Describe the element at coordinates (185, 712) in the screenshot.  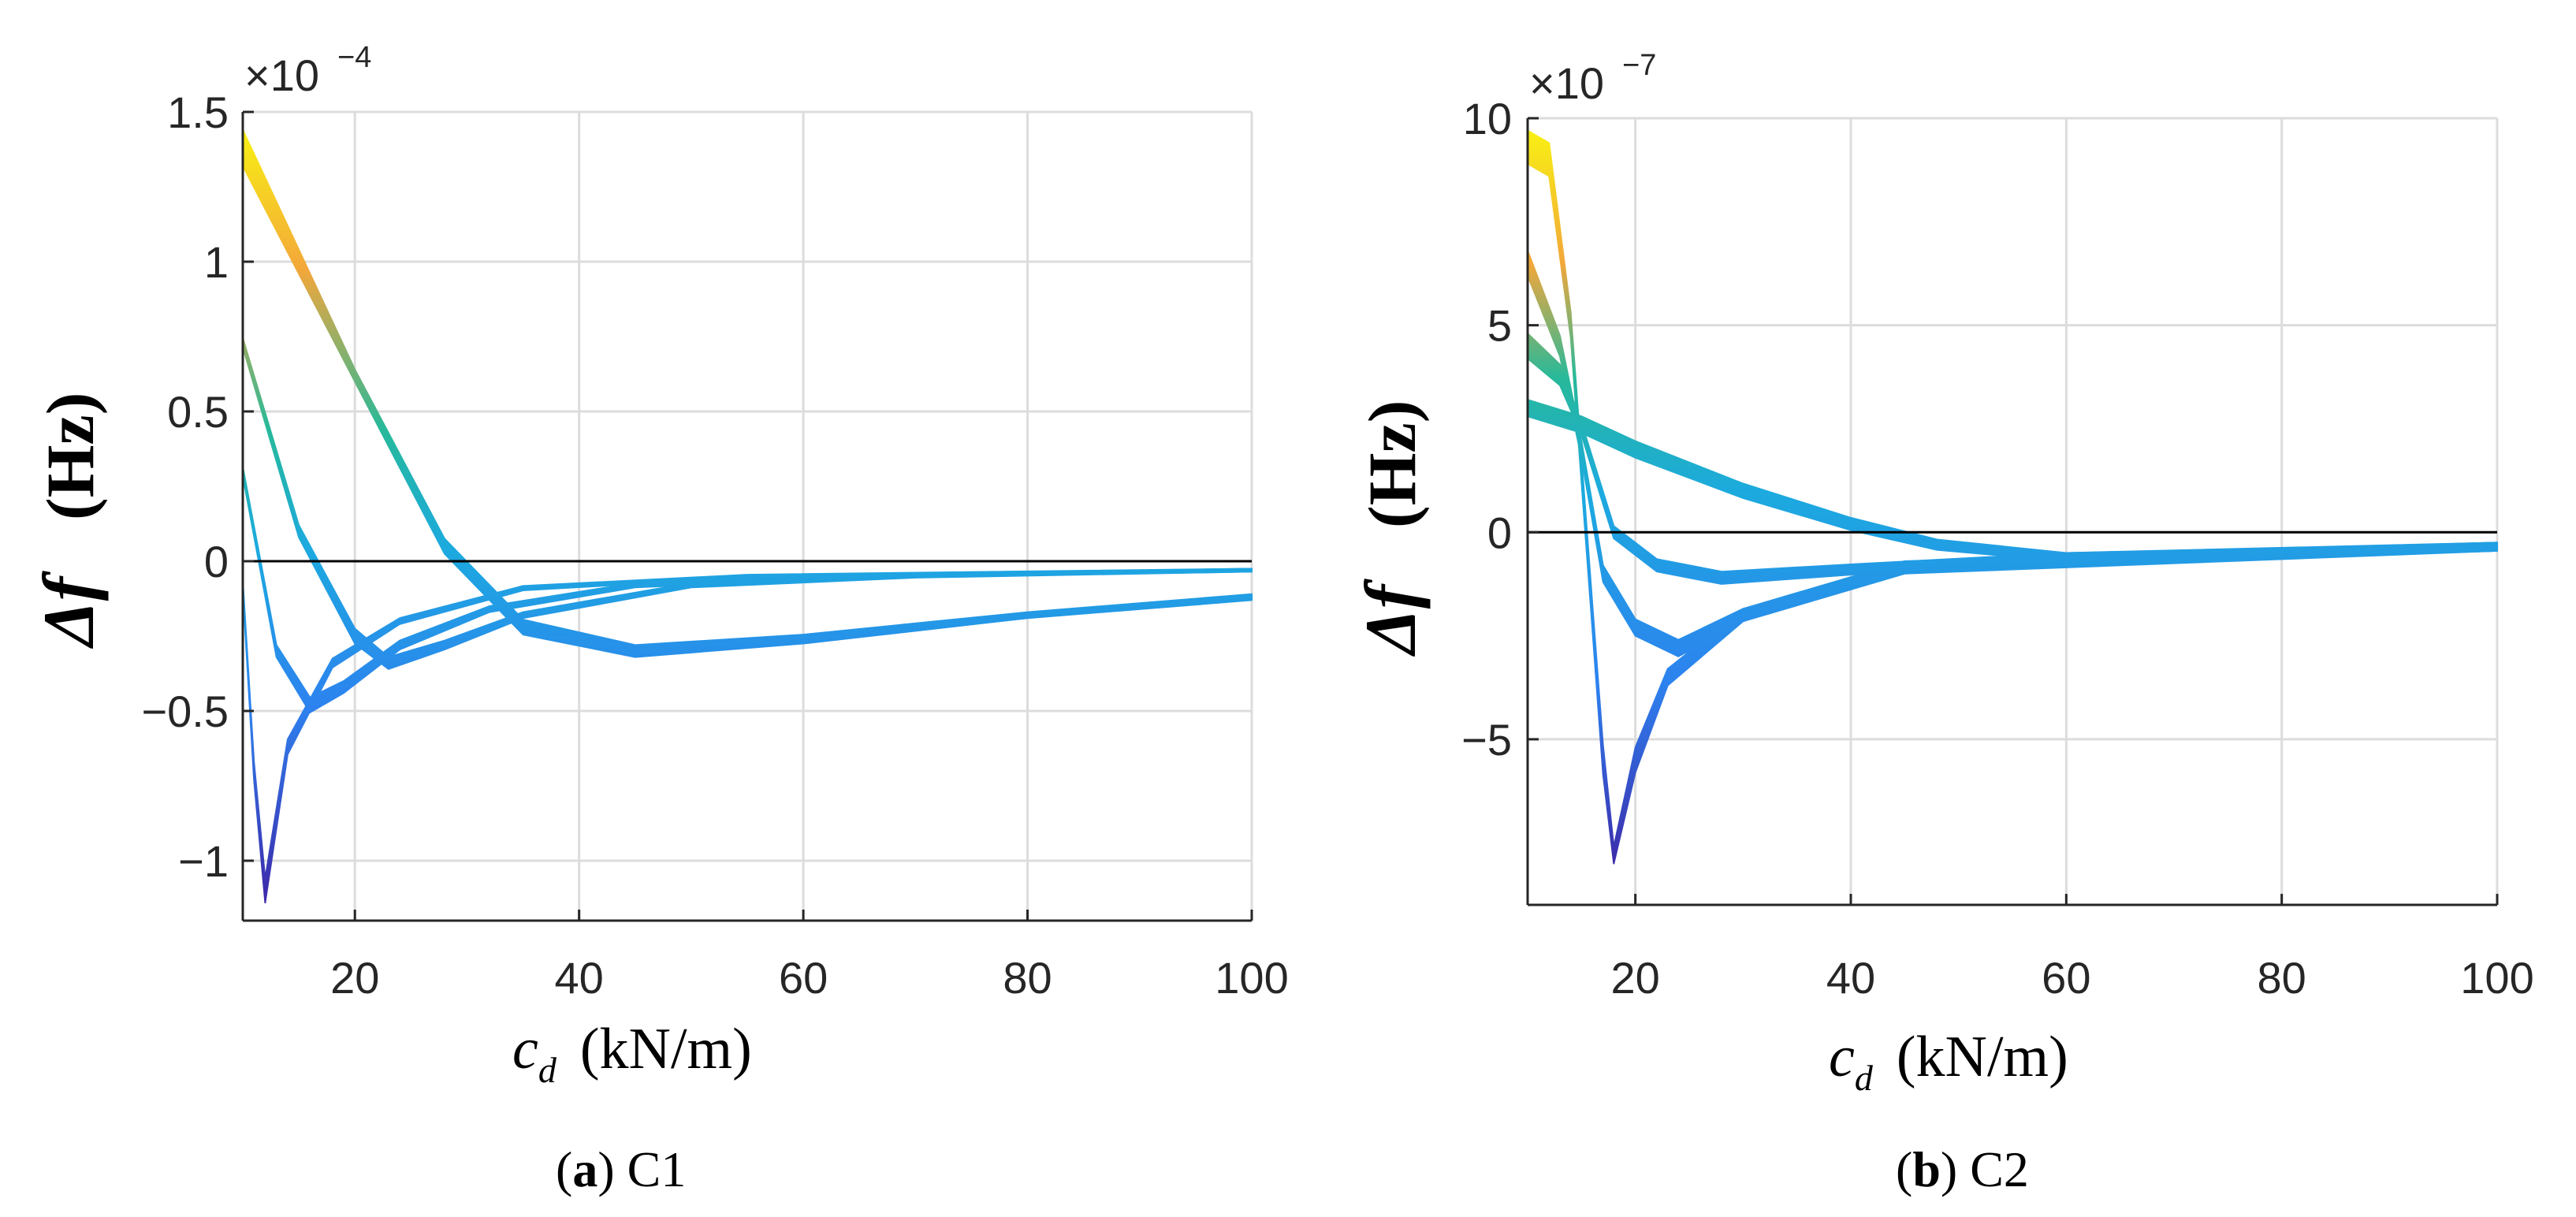
I see `y-tick-label: −0.5` at that location.